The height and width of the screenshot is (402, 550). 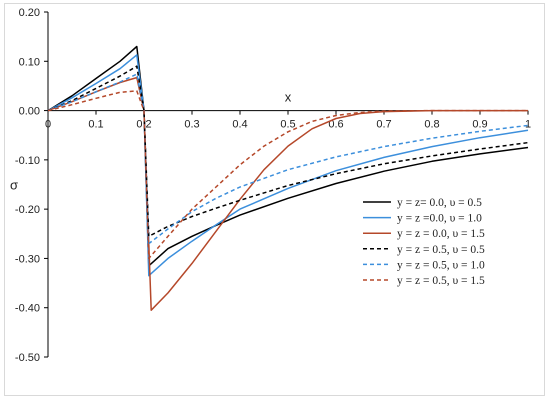 I want to click on x-tick-label: 0.1, so click(x=95, y=125).